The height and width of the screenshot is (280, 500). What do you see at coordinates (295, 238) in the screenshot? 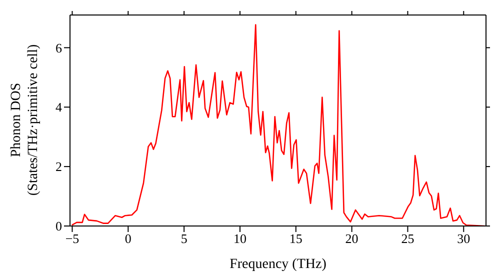
I see `x-tick-label: 15` at bounding box center [295, 238].